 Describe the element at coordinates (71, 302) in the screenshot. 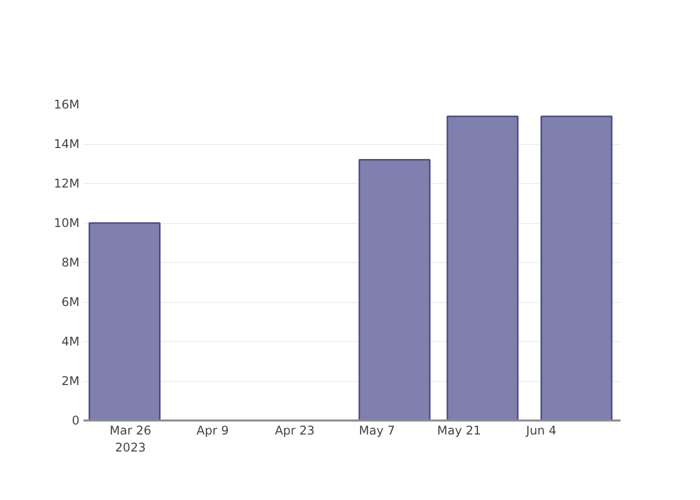

I see `y-tick-label: 6M` at that location.